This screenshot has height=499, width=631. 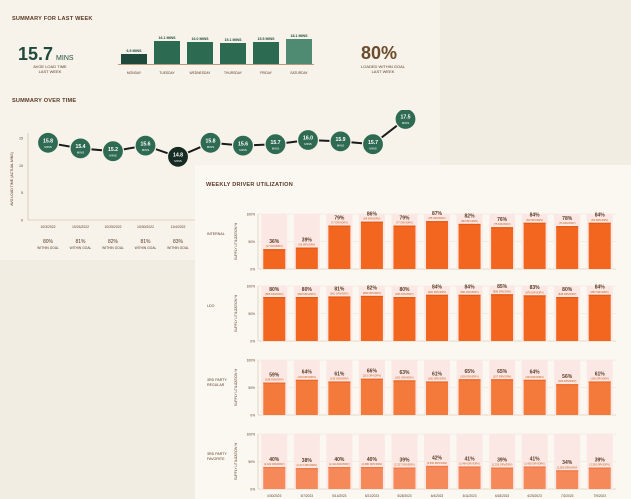 I want to click on util-bar-sub: (18 DRV/DRV), so click(x=306, y=245).